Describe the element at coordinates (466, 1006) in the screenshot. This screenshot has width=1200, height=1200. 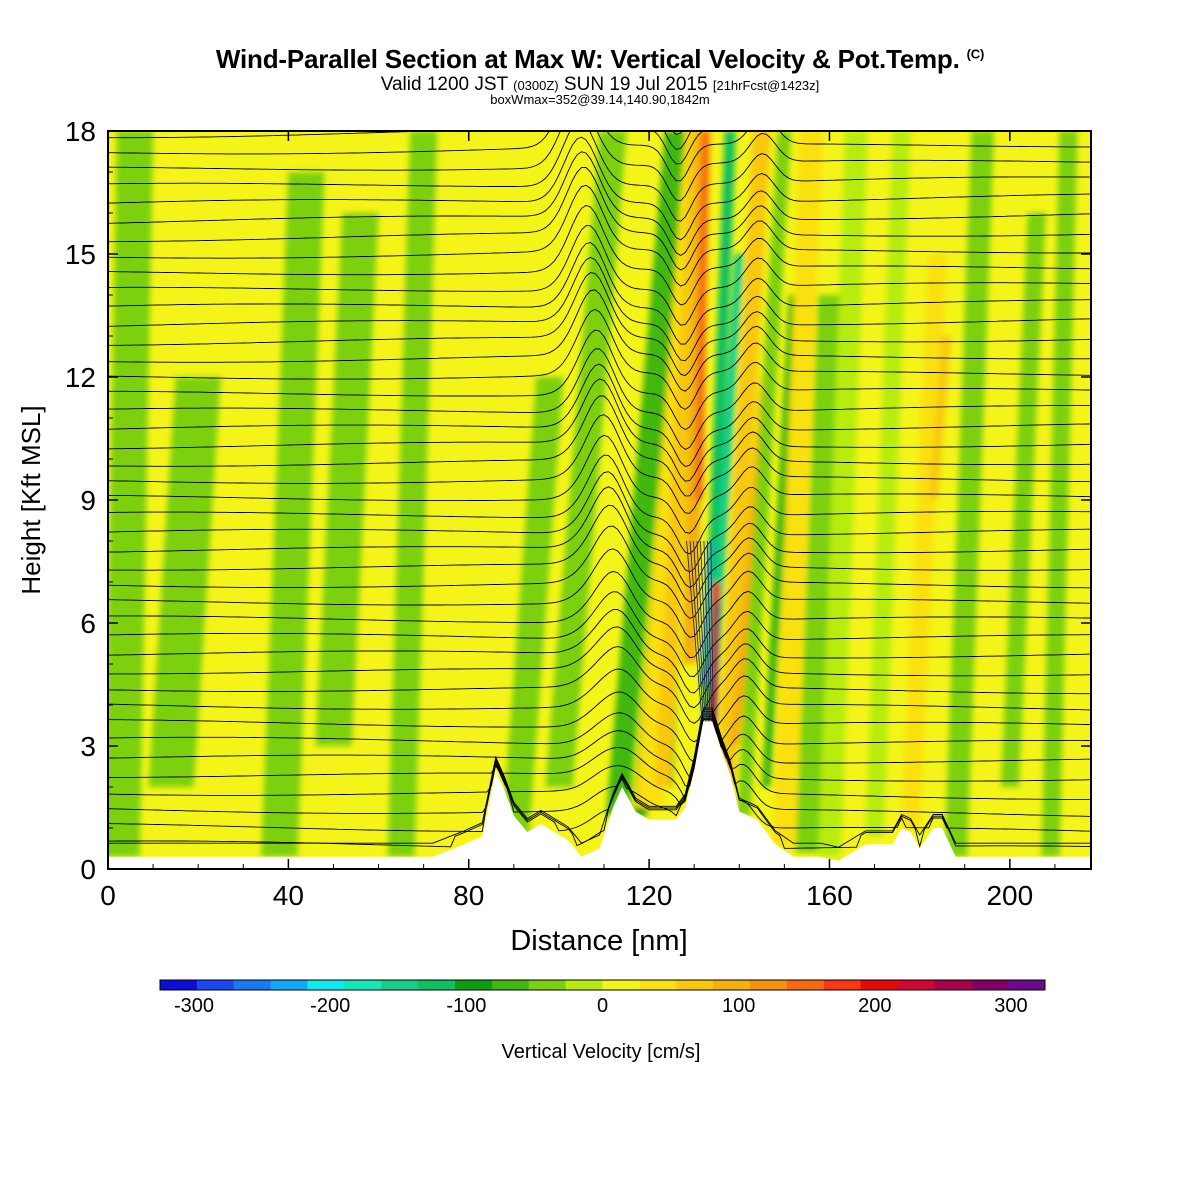
I see `colorbar-tick-label: -100` at that location.